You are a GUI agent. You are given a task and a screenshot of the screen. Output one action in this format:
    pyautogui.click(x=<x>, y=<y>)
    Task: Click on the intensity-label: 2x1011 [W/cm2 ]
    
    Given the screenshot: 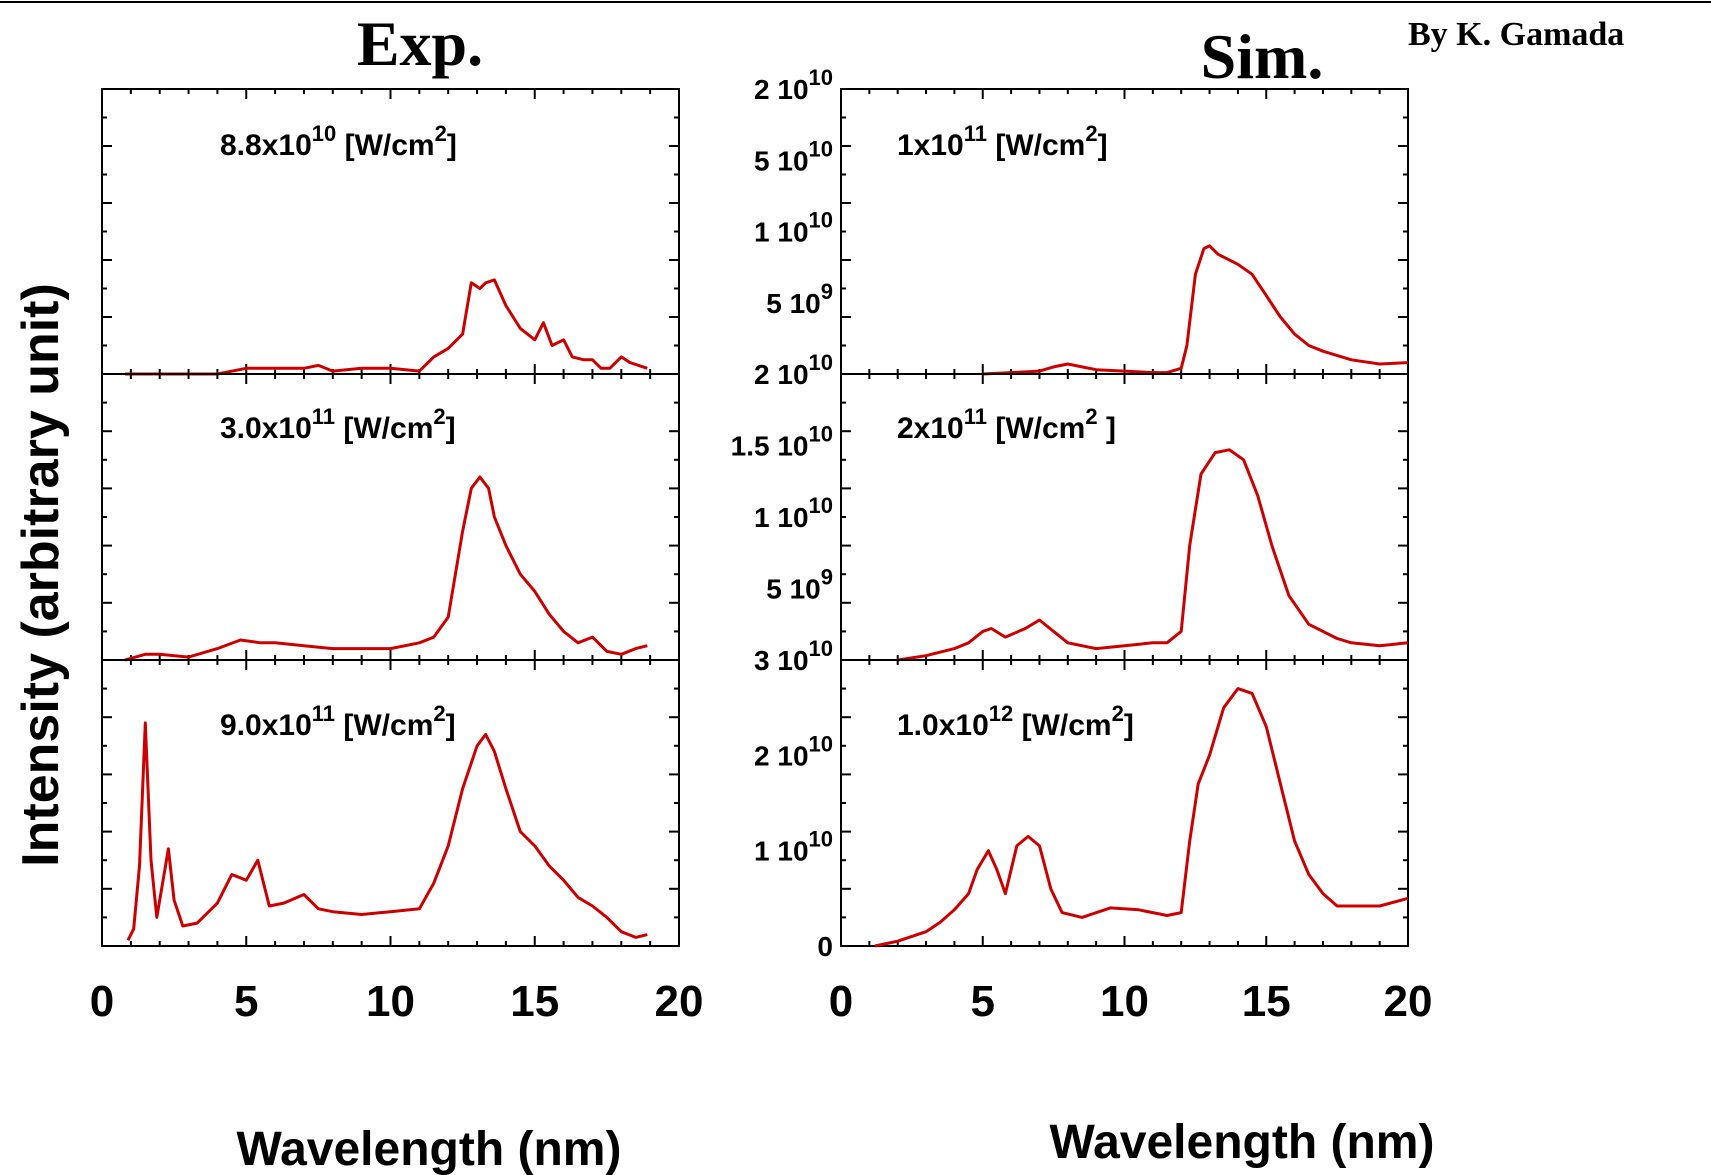 What is the action you would take?
    pyautogui.click(x=1006, y=424)
    